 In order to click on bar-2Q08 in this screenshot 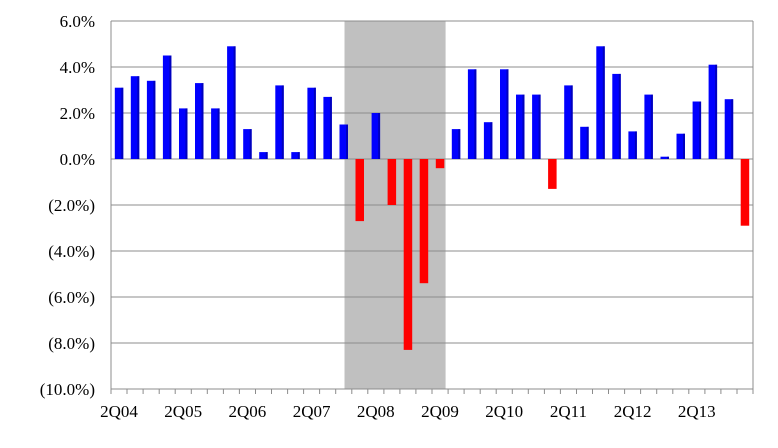, I will do `click(376, 136)`.